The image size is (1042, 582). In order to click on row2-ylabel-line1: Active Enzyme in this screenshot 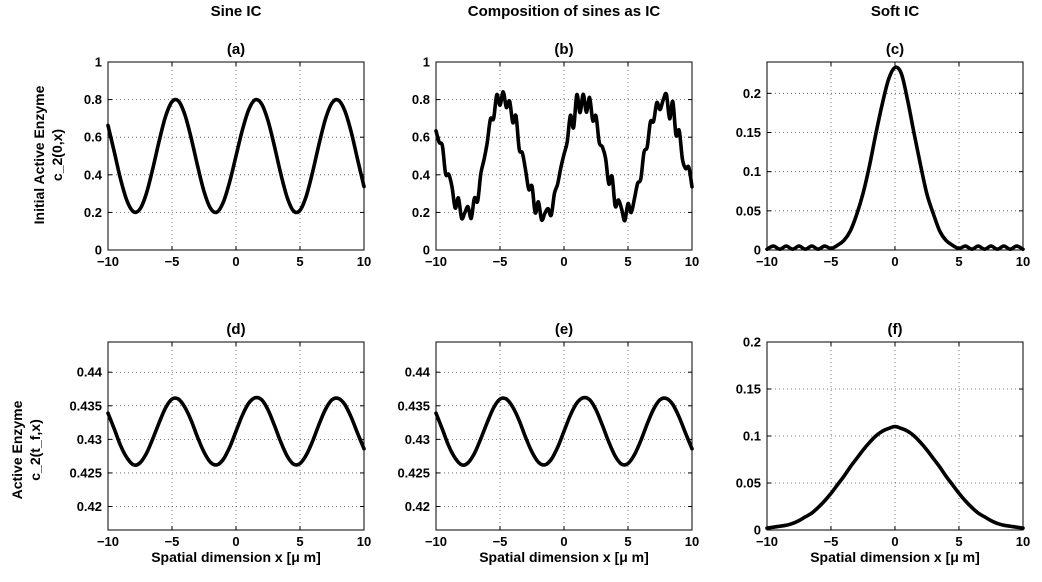, I will do `click(17, 449)`.